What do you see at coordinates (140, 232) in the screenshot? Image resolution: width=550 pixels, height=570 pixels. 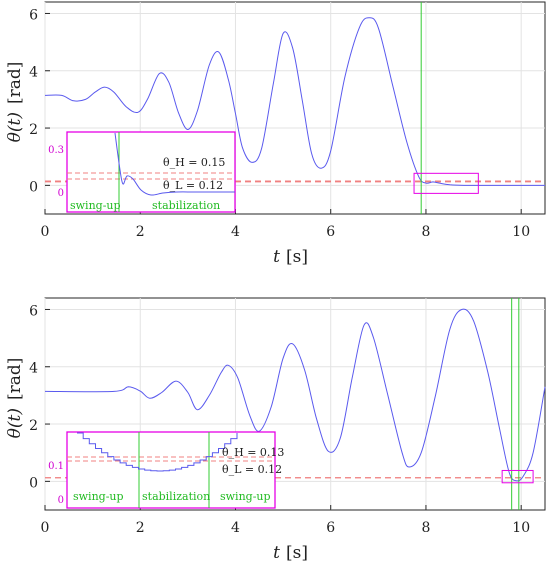 I see `top-xtick-label: 2` at bounding box center [140, 232].